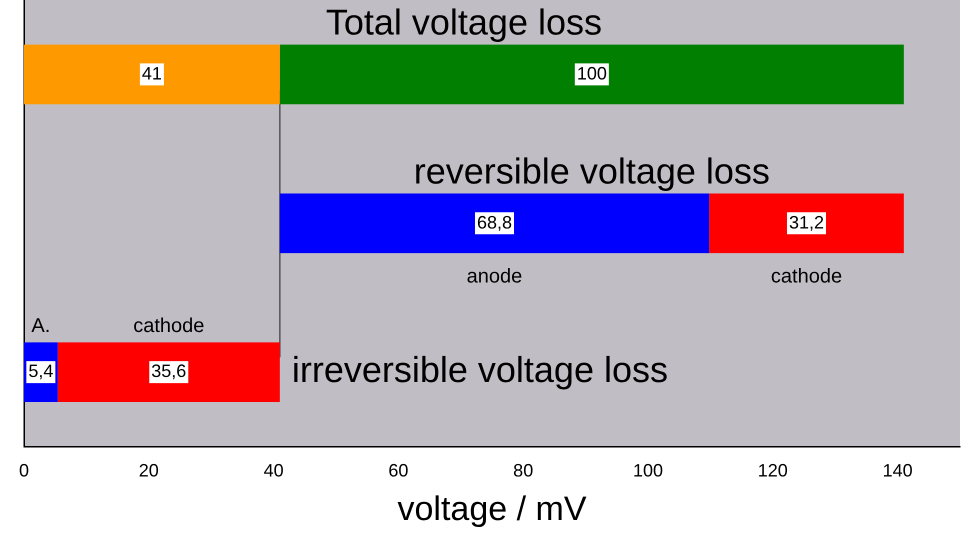 This screenshot has width=961, height=535. Describe the element at coordinates (398, 470) in the screenshot. I see `x-tick-label: 60` at that location.